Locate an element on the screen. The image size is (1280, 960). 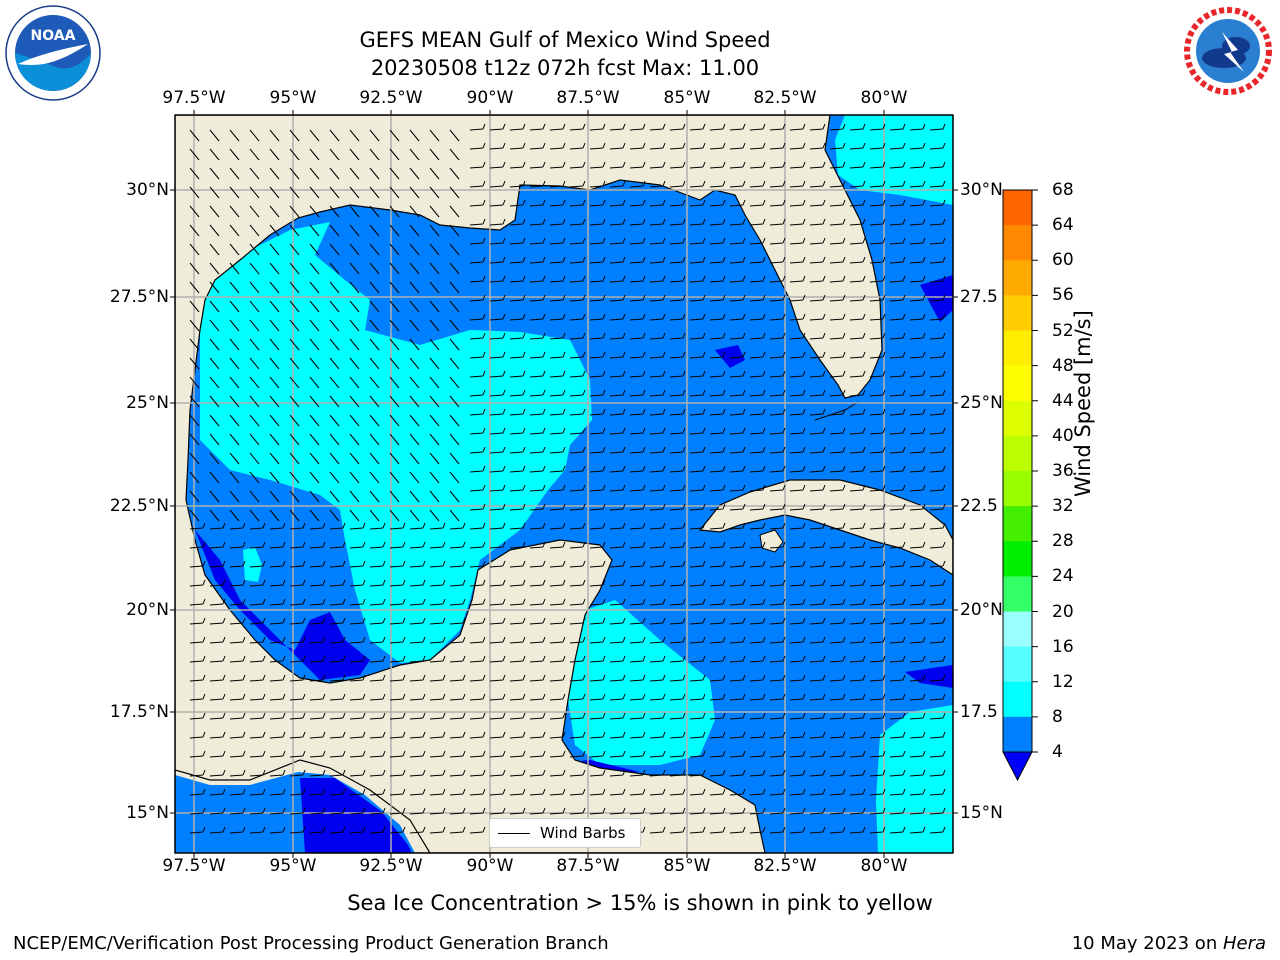
colorbar-segment is located at coordinates (1017, 278).